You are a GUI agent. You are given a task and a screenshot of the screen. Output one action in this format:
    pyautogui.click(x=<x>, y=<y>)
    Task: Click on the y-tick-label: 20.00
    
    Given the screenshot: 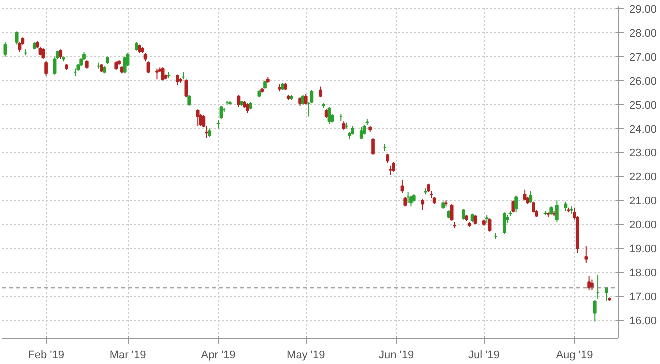 What is the action you would take?
    pyautogui.click(x=644, y=226)
    